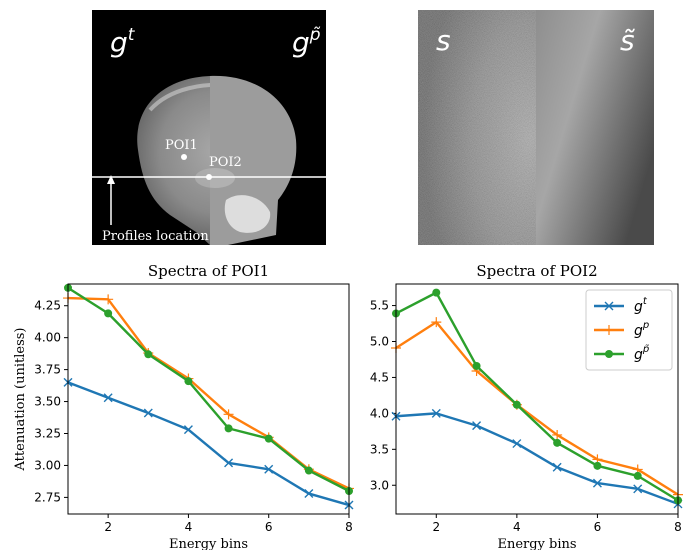 Image resolution: width=694 pixels, height=550 pixels. Describe the element at coordinates (301, 42) in the screenshot. I see `ct-right-base: g` at that location.